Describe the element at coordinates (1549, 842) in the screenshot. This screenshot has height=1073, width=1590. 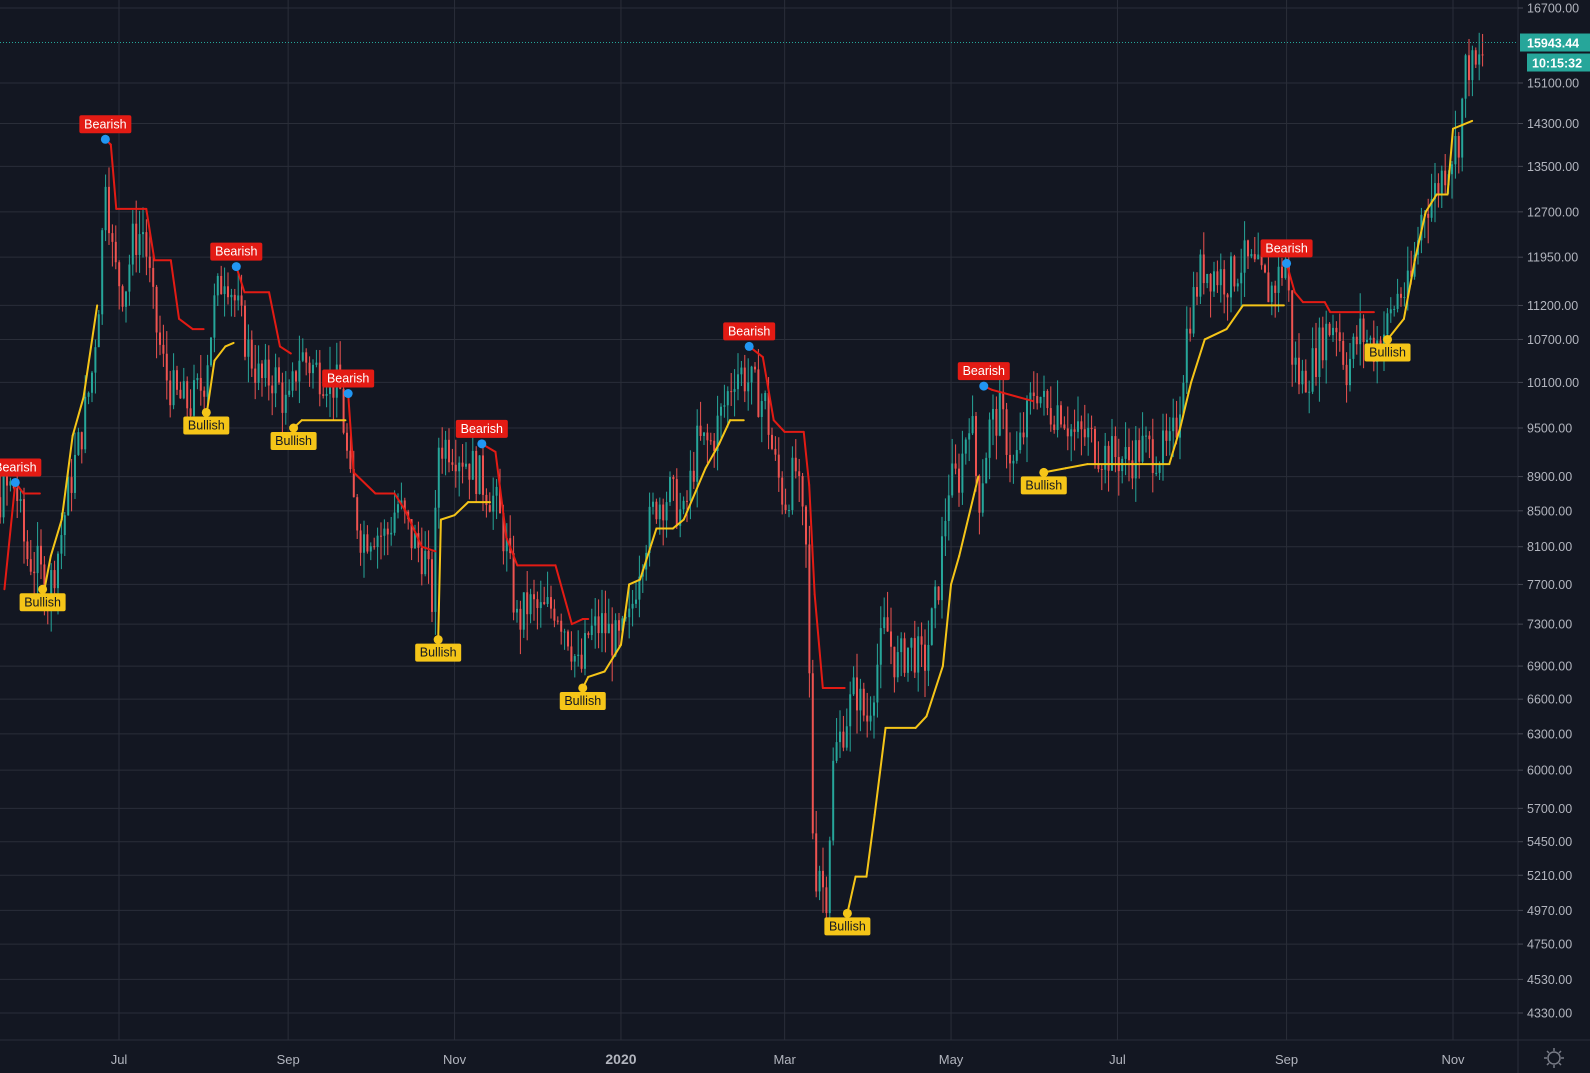
I see `price-tick-label: 5450.00` at that location.